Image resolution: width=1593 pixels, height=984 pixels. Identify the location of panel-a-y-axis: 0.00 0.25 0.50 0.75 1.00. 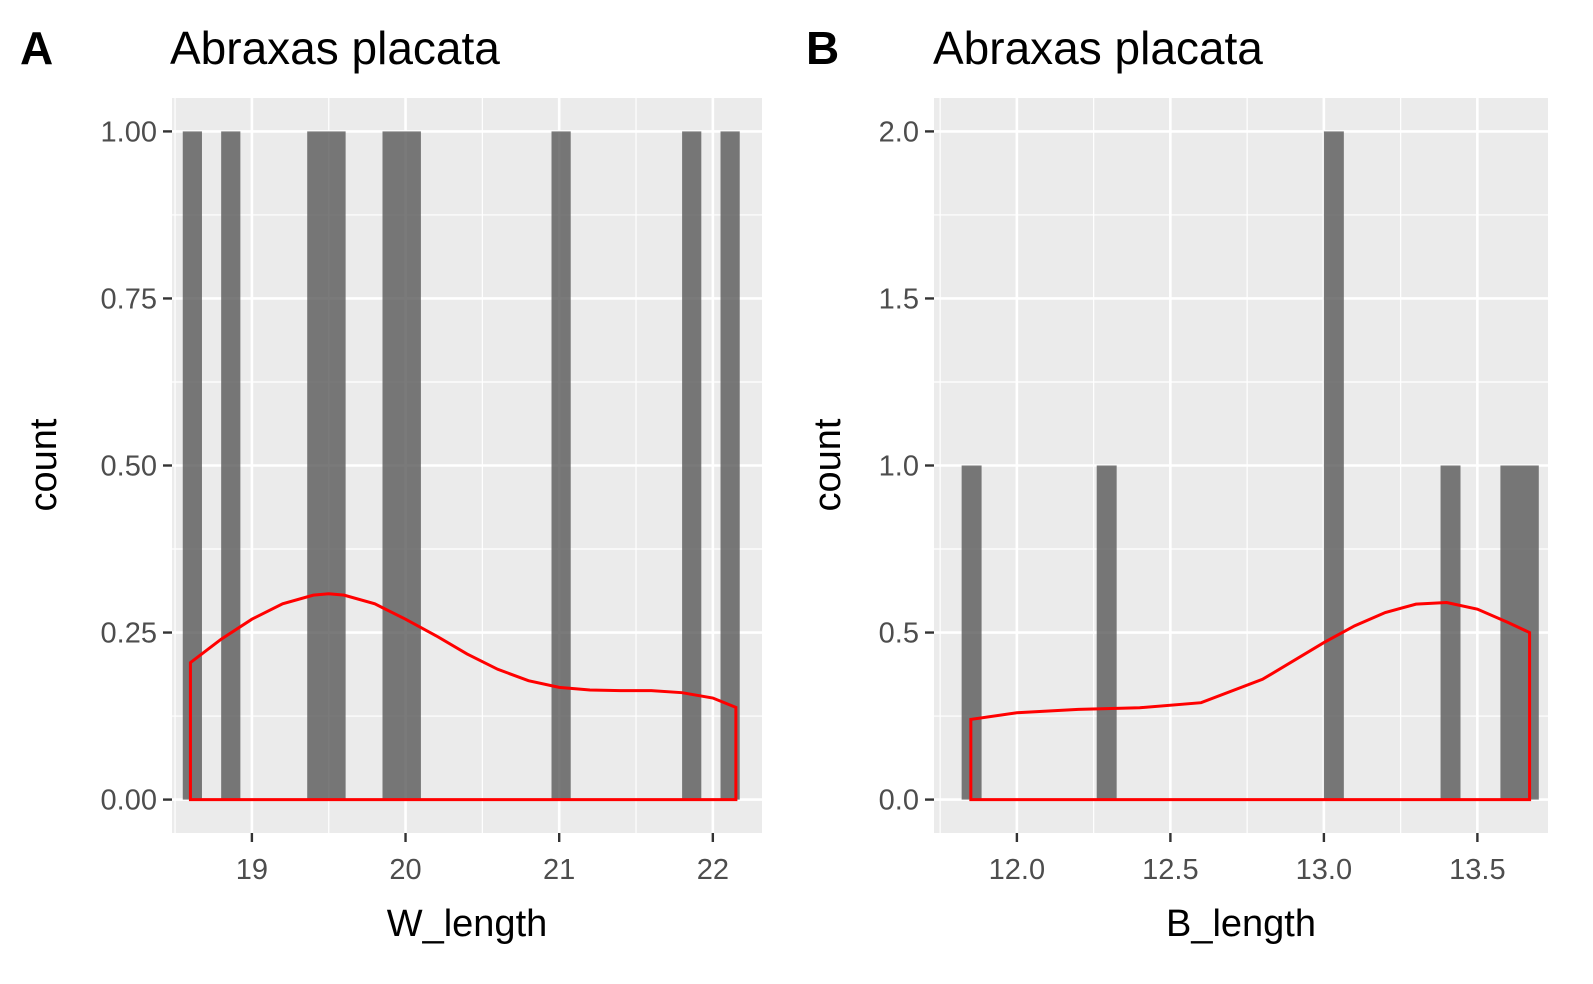
(136, 466).